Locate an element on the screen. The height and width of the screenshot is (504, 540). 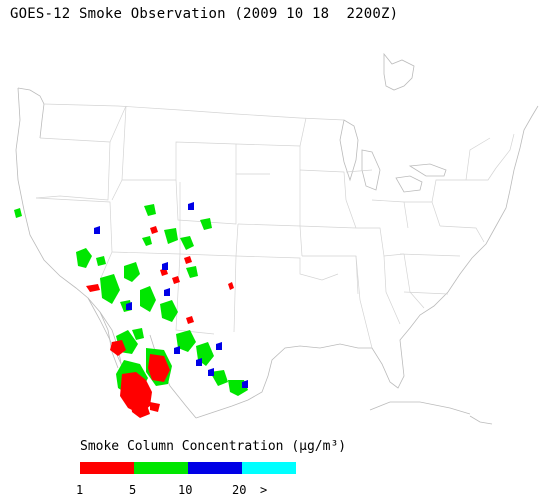
legend-tick-20: 20 is located at coordinates (239, 490).